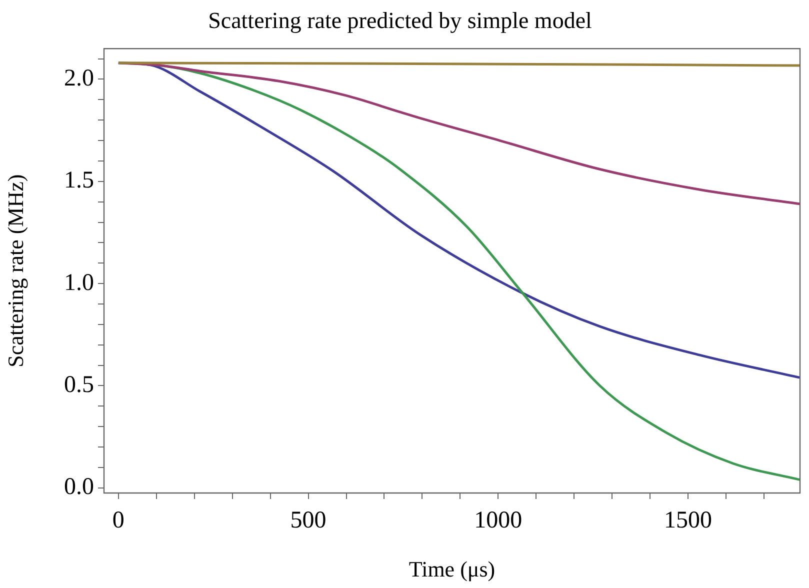 This screenshot has width=809, height=588. Describe the element at coordinates (498, 521) in the screenshot. I see `x-tick-label: 1000` at that location.